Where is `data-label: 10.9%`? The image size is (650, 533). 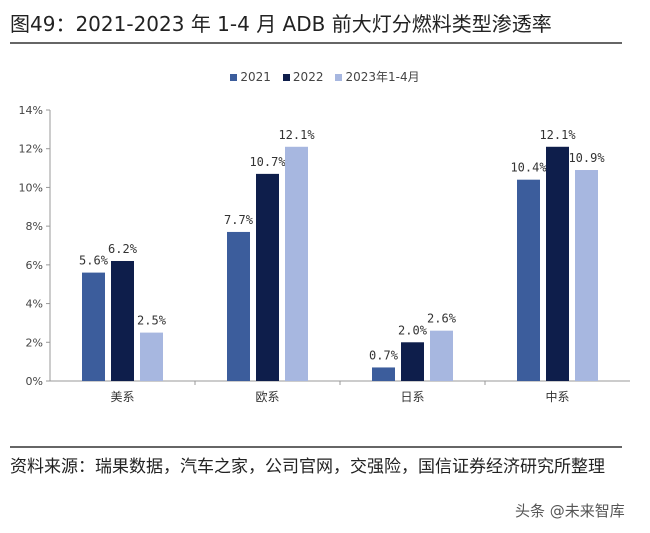
data-label: 10.9% is located at coordinates (586, 158).